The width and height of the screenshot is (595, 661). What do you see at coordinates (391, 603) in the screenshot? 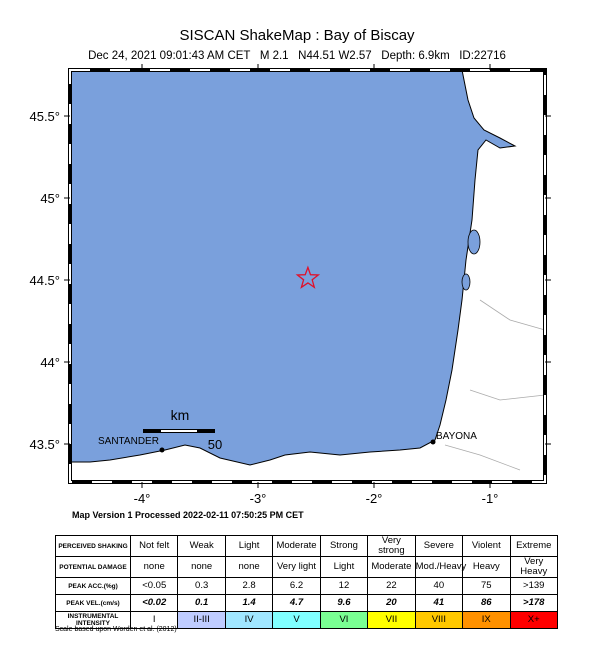
I see `legend-cell: 20` at bounding box center [391, 603].